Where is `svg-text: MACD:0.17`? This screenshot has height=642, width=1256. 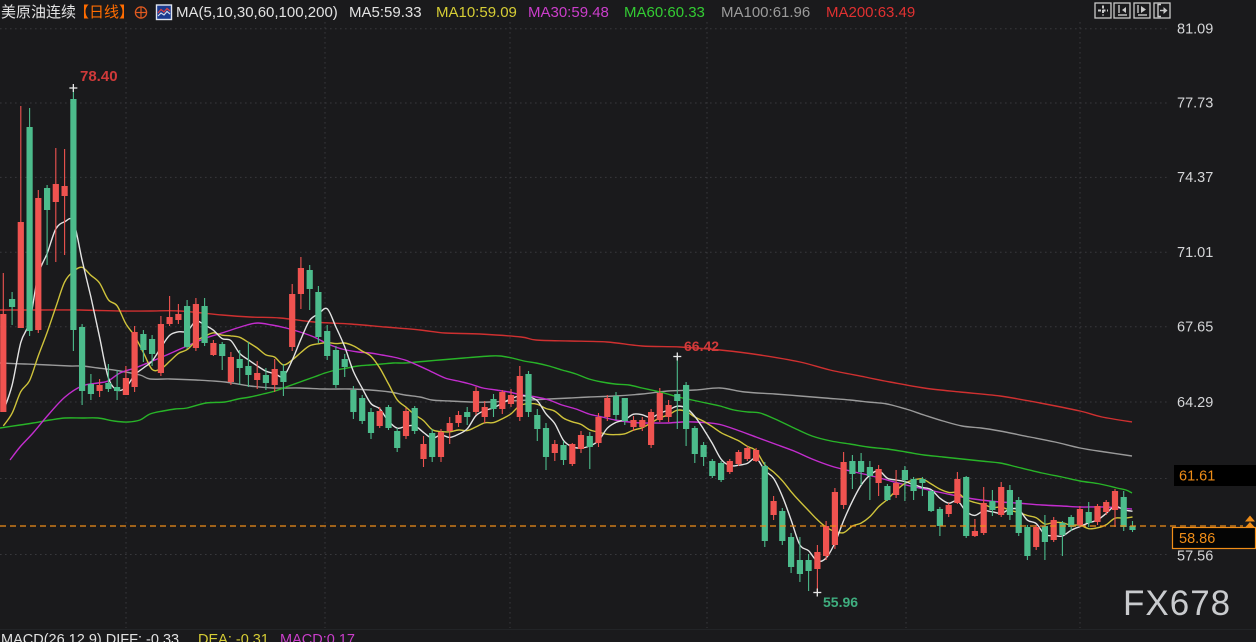 svg-text: MACD:0.17 is located at coordinates (317, 637).